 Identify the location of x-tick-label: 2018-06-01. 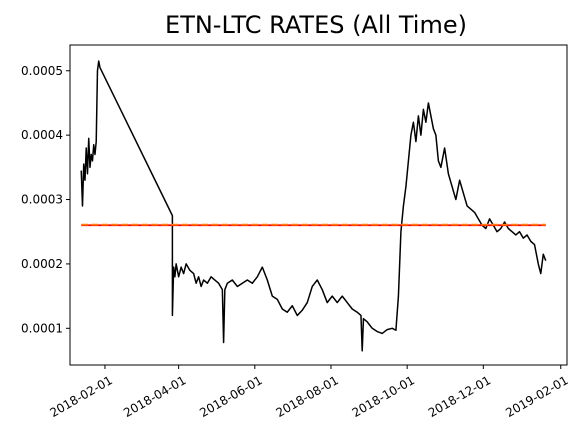
(230, 396).